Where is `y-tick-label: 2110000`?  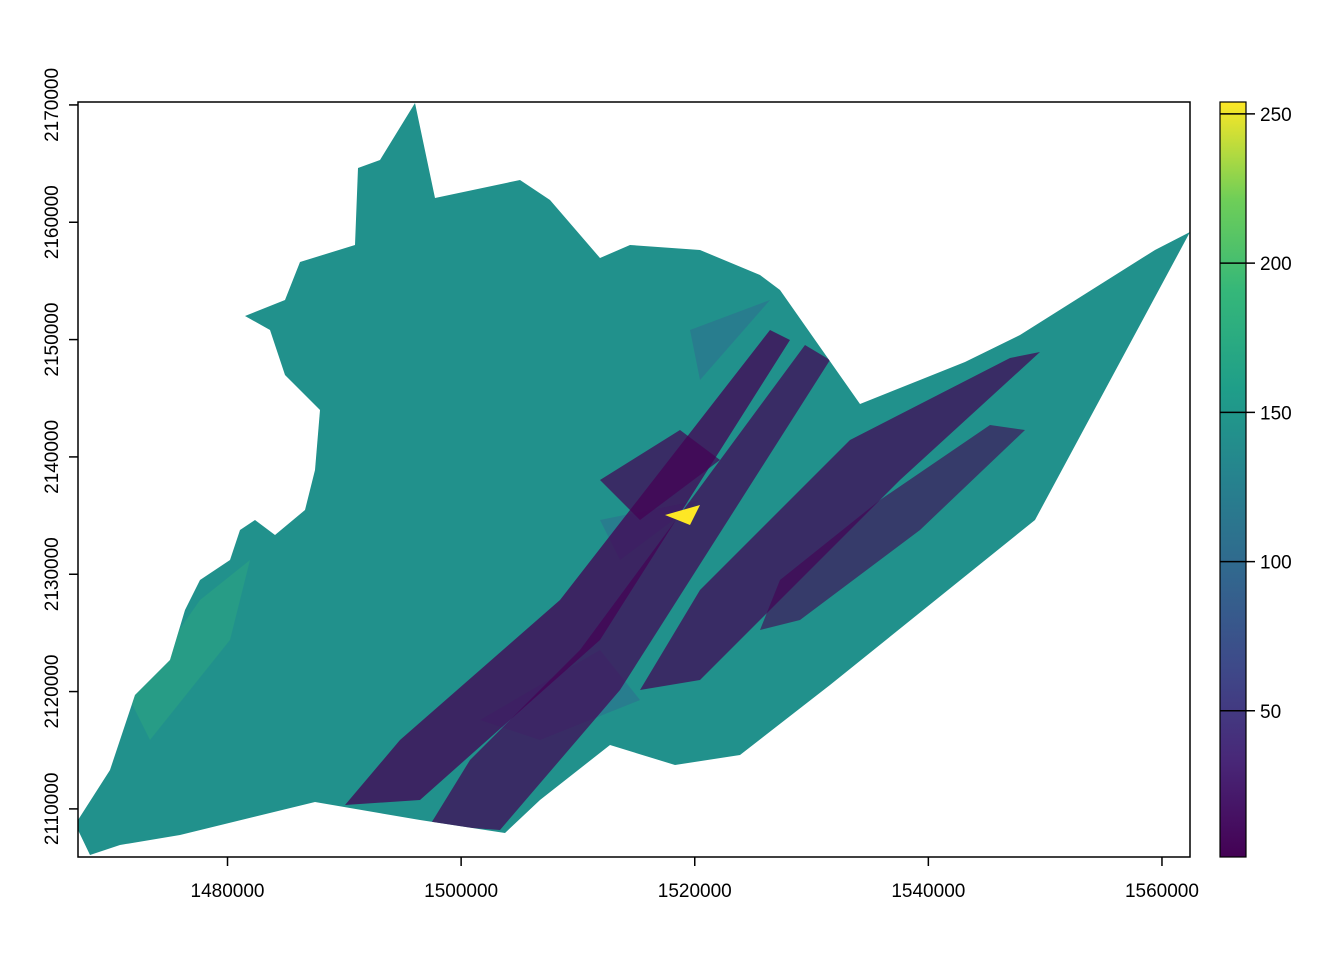 y-tick-label: 2110000 is located at coordinates (52, 809).